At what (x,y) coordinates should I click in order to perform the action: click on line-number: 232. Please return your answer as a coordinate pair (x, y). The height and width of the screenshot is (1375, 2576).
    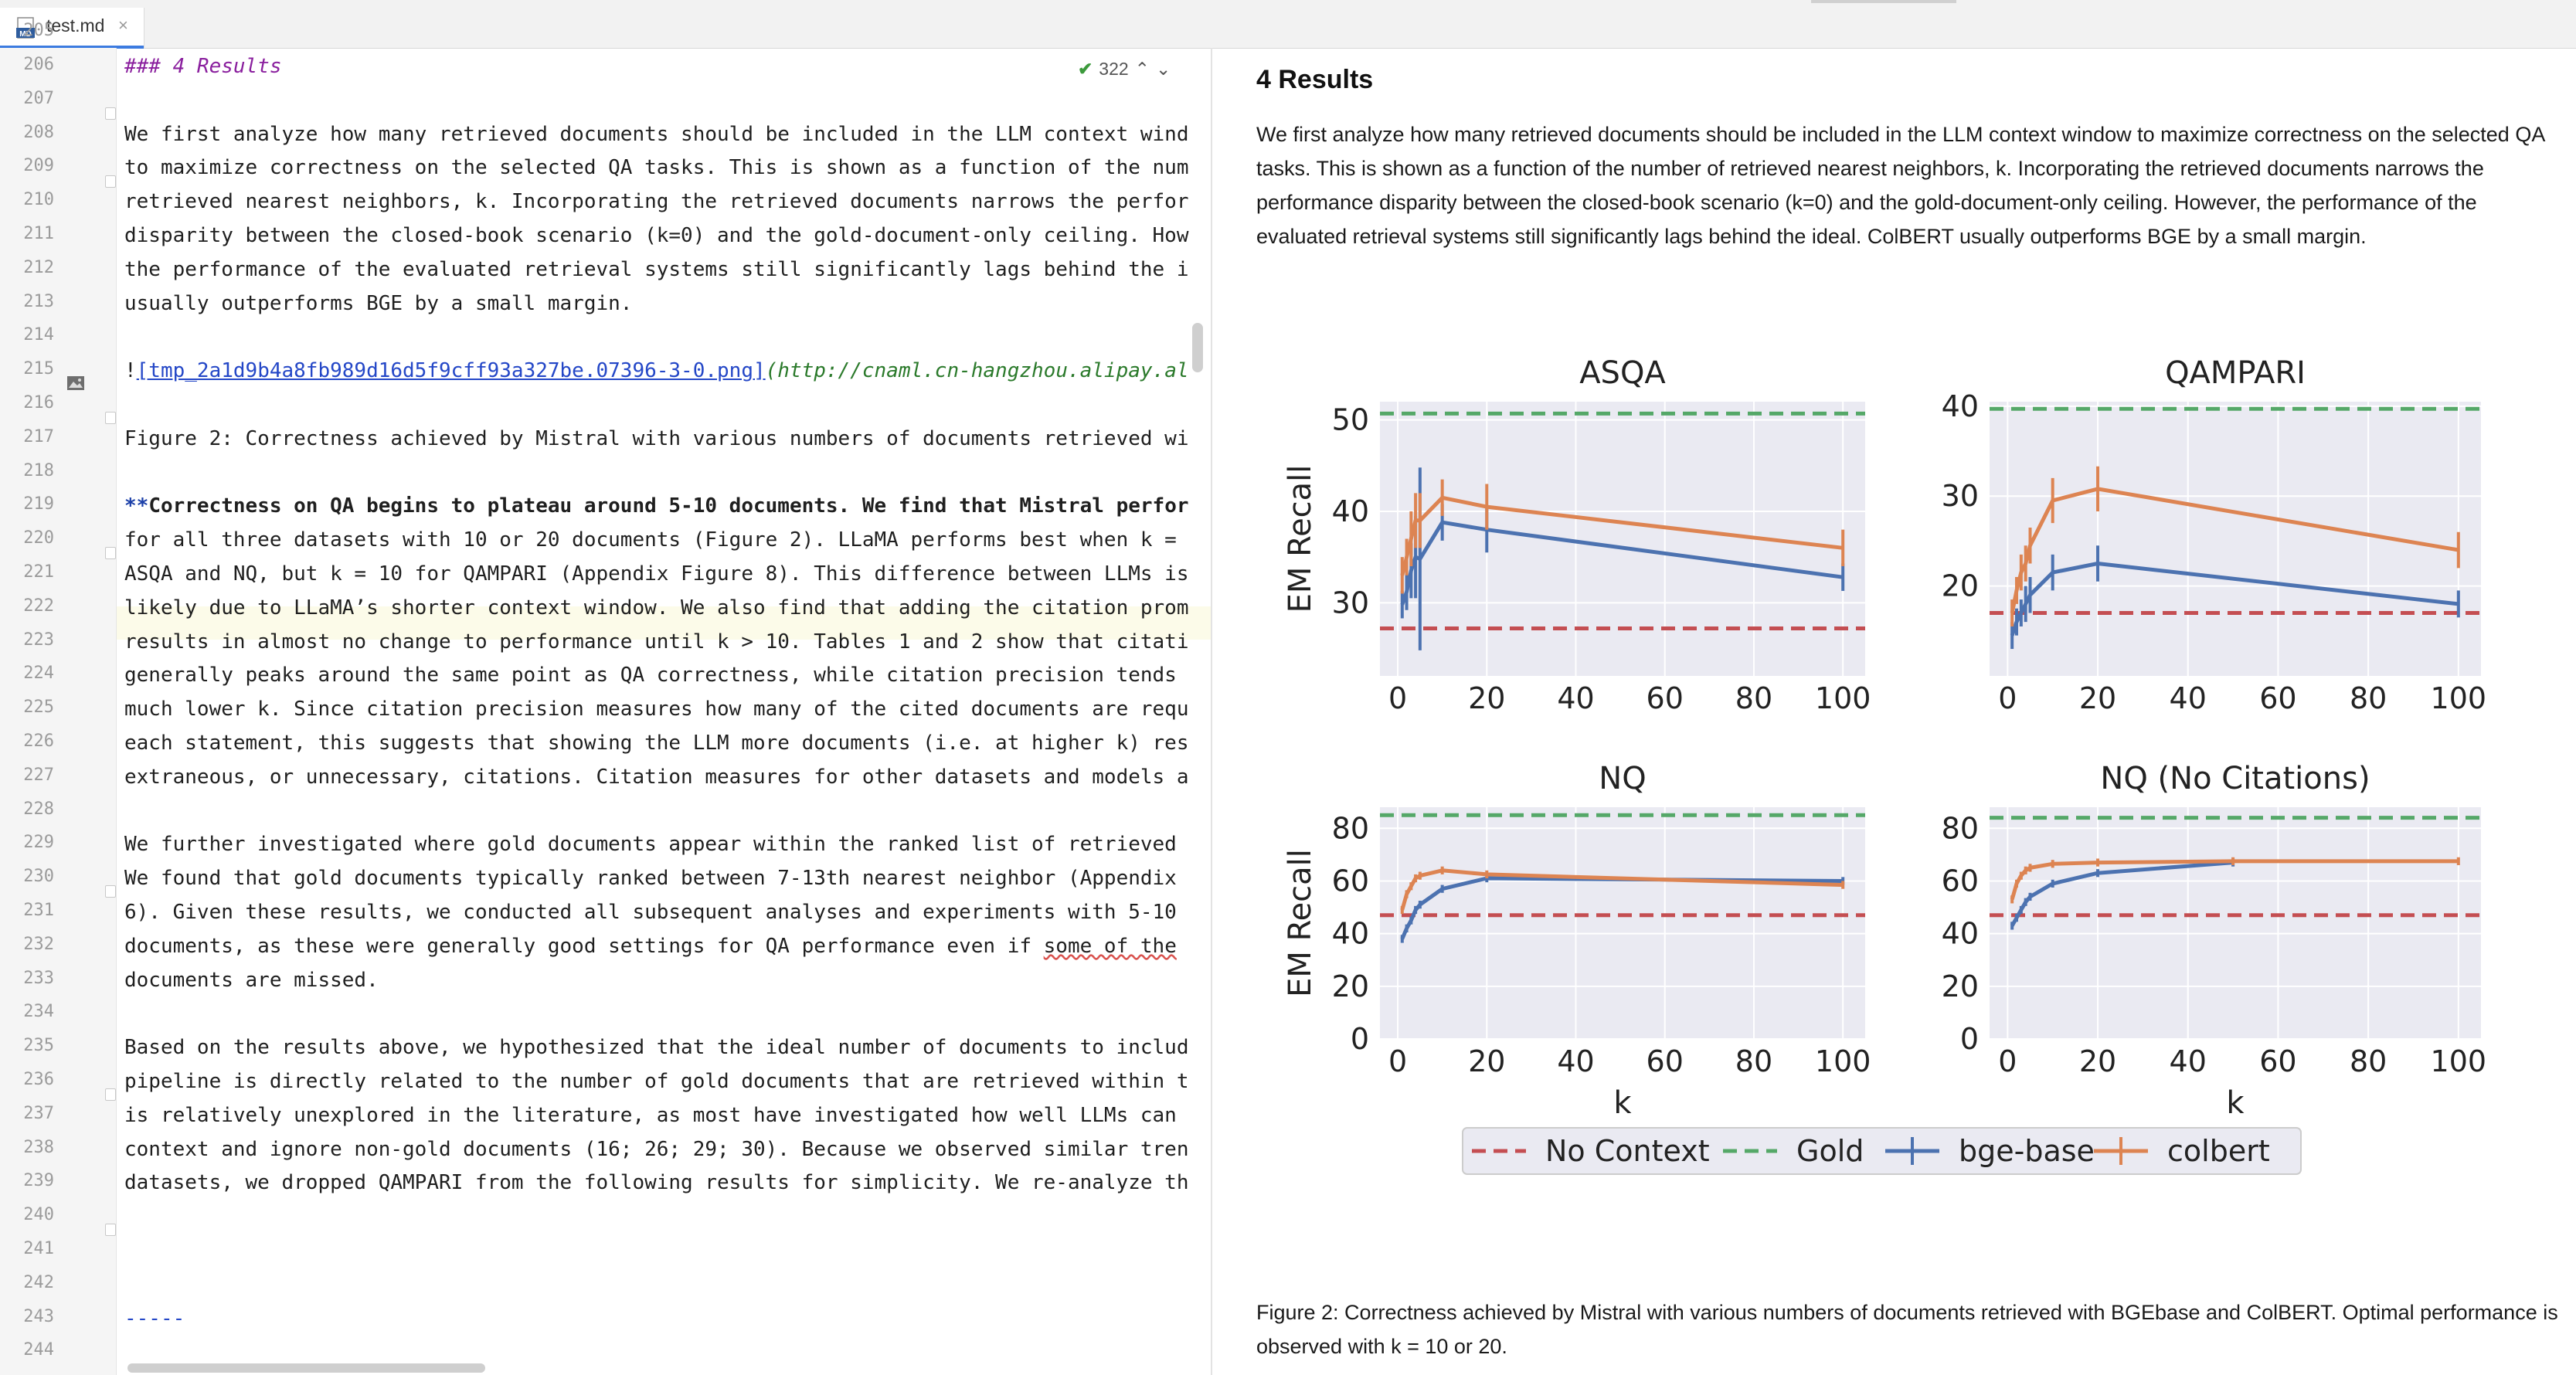
    Looking at the image, I should click on (38, 944).